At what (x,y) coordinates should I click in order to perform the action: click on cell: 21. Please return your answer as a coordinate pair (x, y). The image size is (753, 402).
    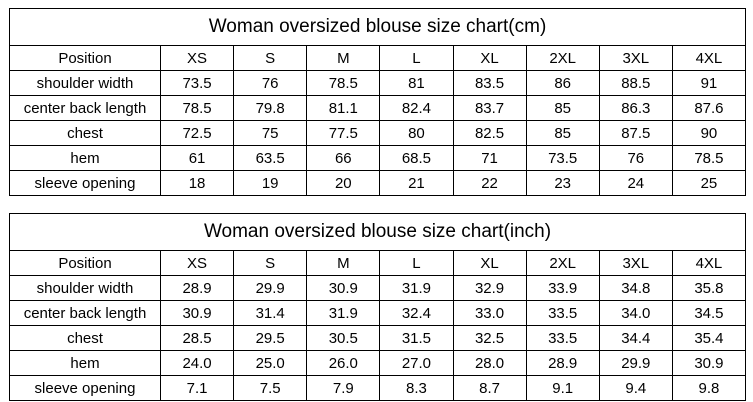
    Looking at the image, I should click on (416, 183).